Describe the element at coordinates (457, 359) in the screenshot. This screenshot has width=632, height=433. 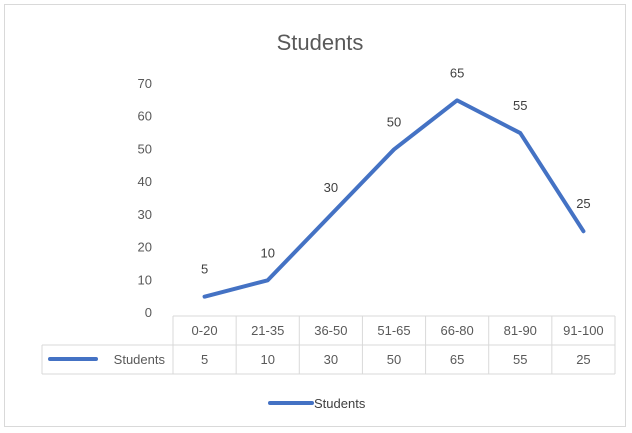
I see `table-value-cell: 65` at that location.